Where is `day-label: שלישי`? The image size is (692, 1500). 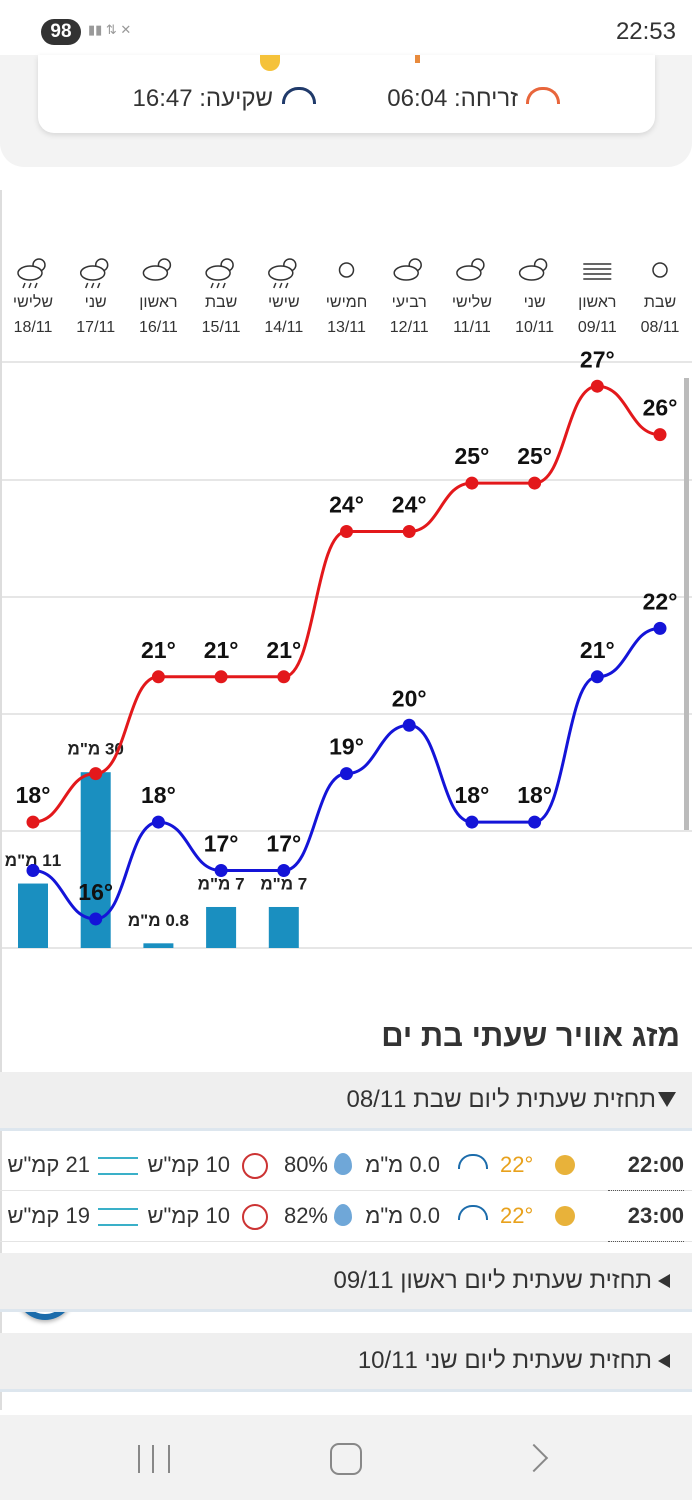
day-label: שלישי is located at coordinates (472, 302).